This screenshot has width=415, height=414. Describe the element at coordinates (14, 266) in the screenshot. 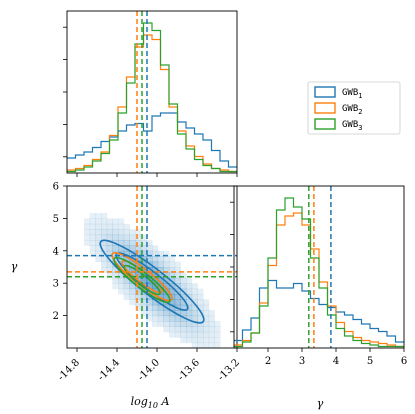

I see `y-axis-label-gamma: γ` at that location.